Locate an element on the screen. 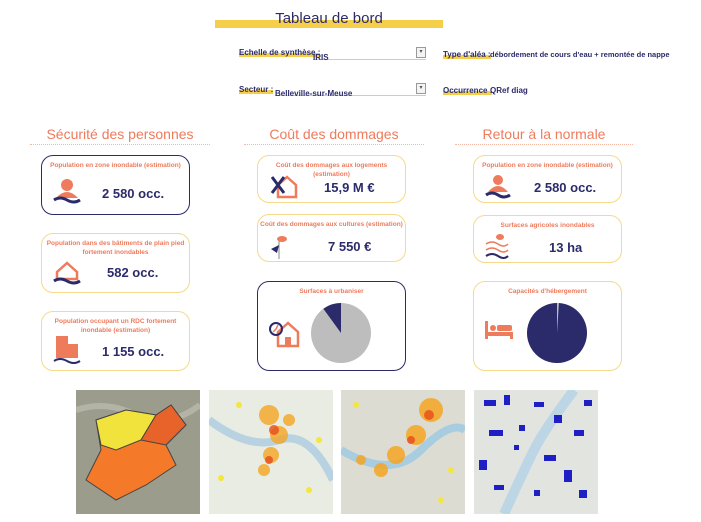 The width and height of the screenshot is (701, 522). accommodation-pie-chart is located at coordinates (557, 333).